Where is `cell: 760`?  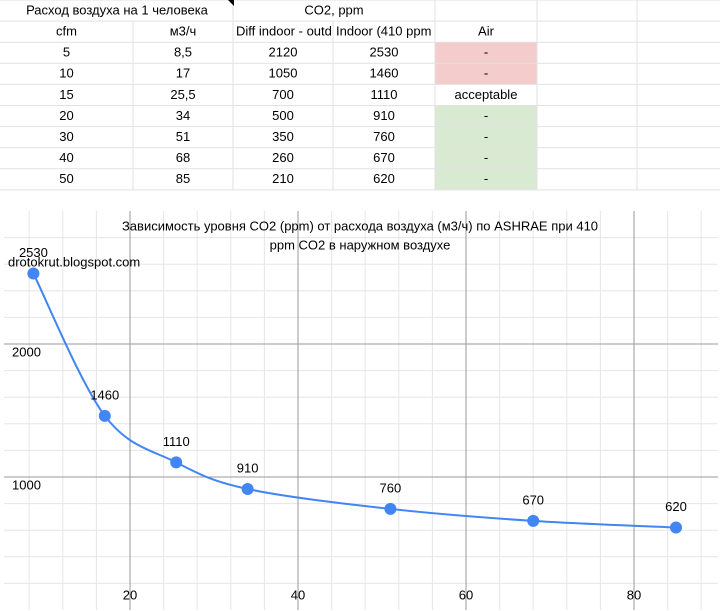 cell: 760 is located at coordinates (384, 136).